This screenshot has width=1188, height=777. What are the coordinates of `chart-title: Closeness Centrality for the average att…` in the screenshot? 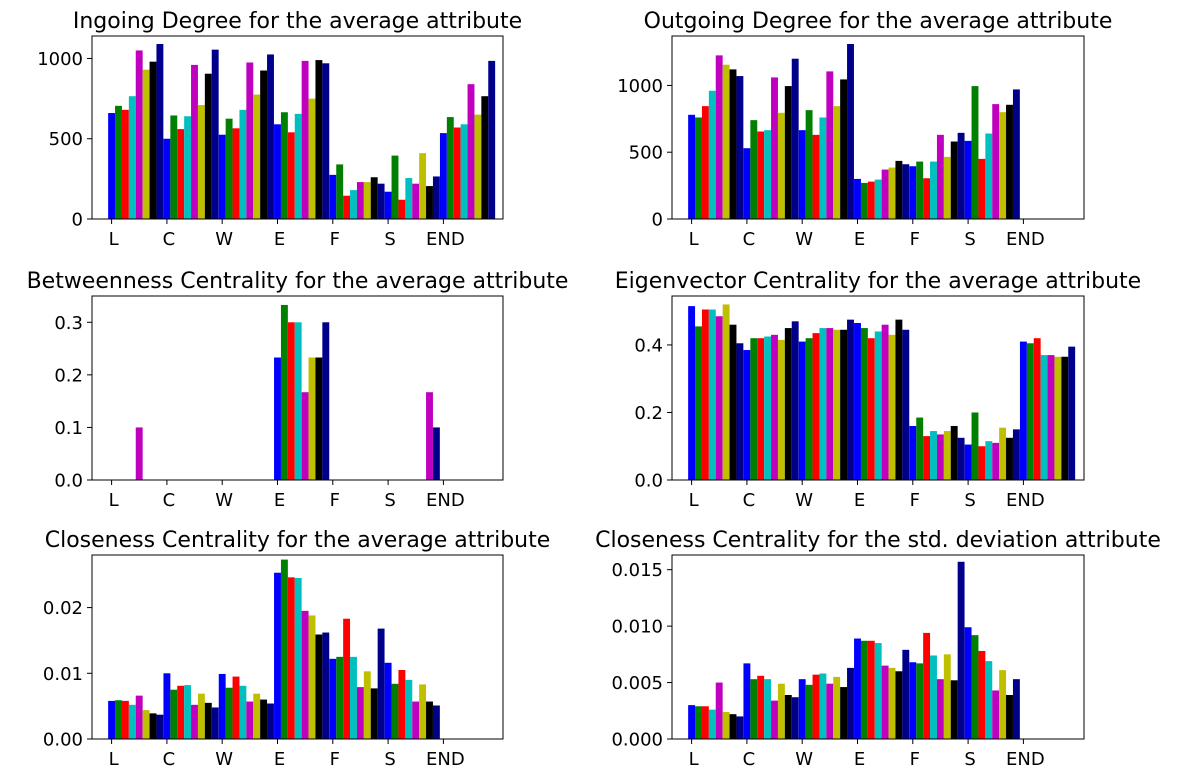 It's located at (298, 540).